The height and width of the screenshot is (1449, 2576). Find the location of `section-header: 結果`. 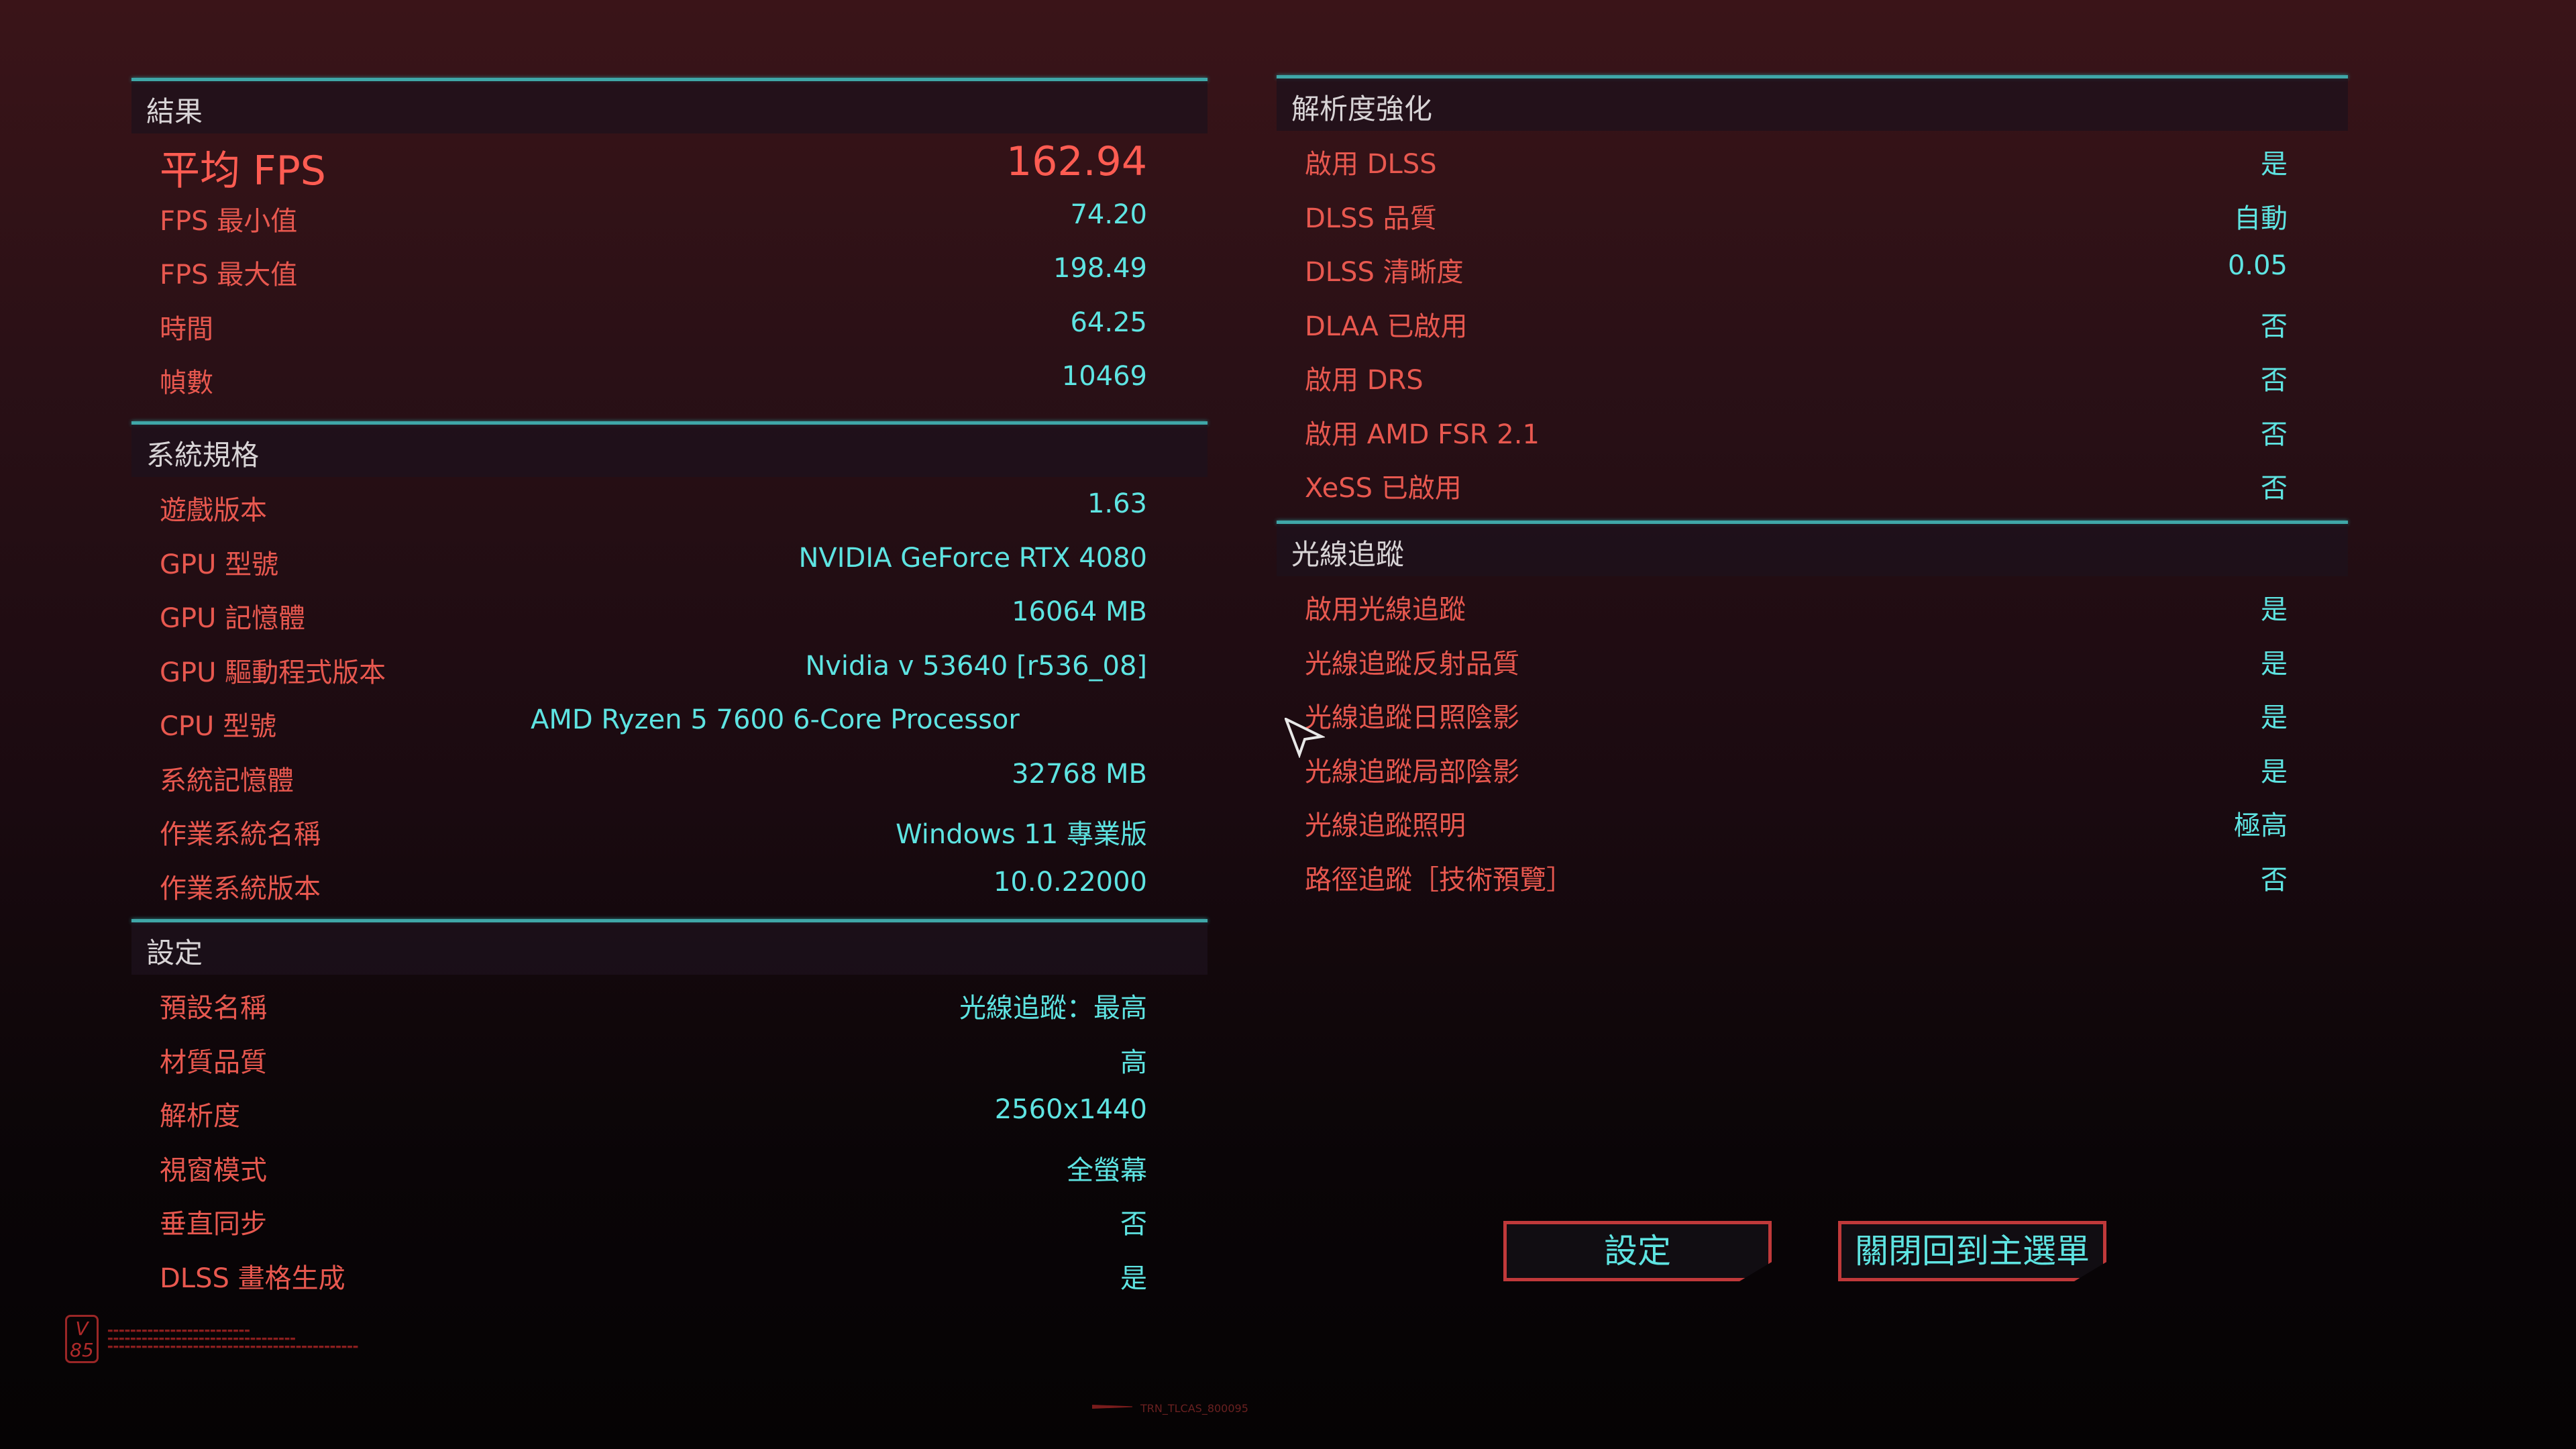

section-header: 結果 is located at coordinates (669, 107).